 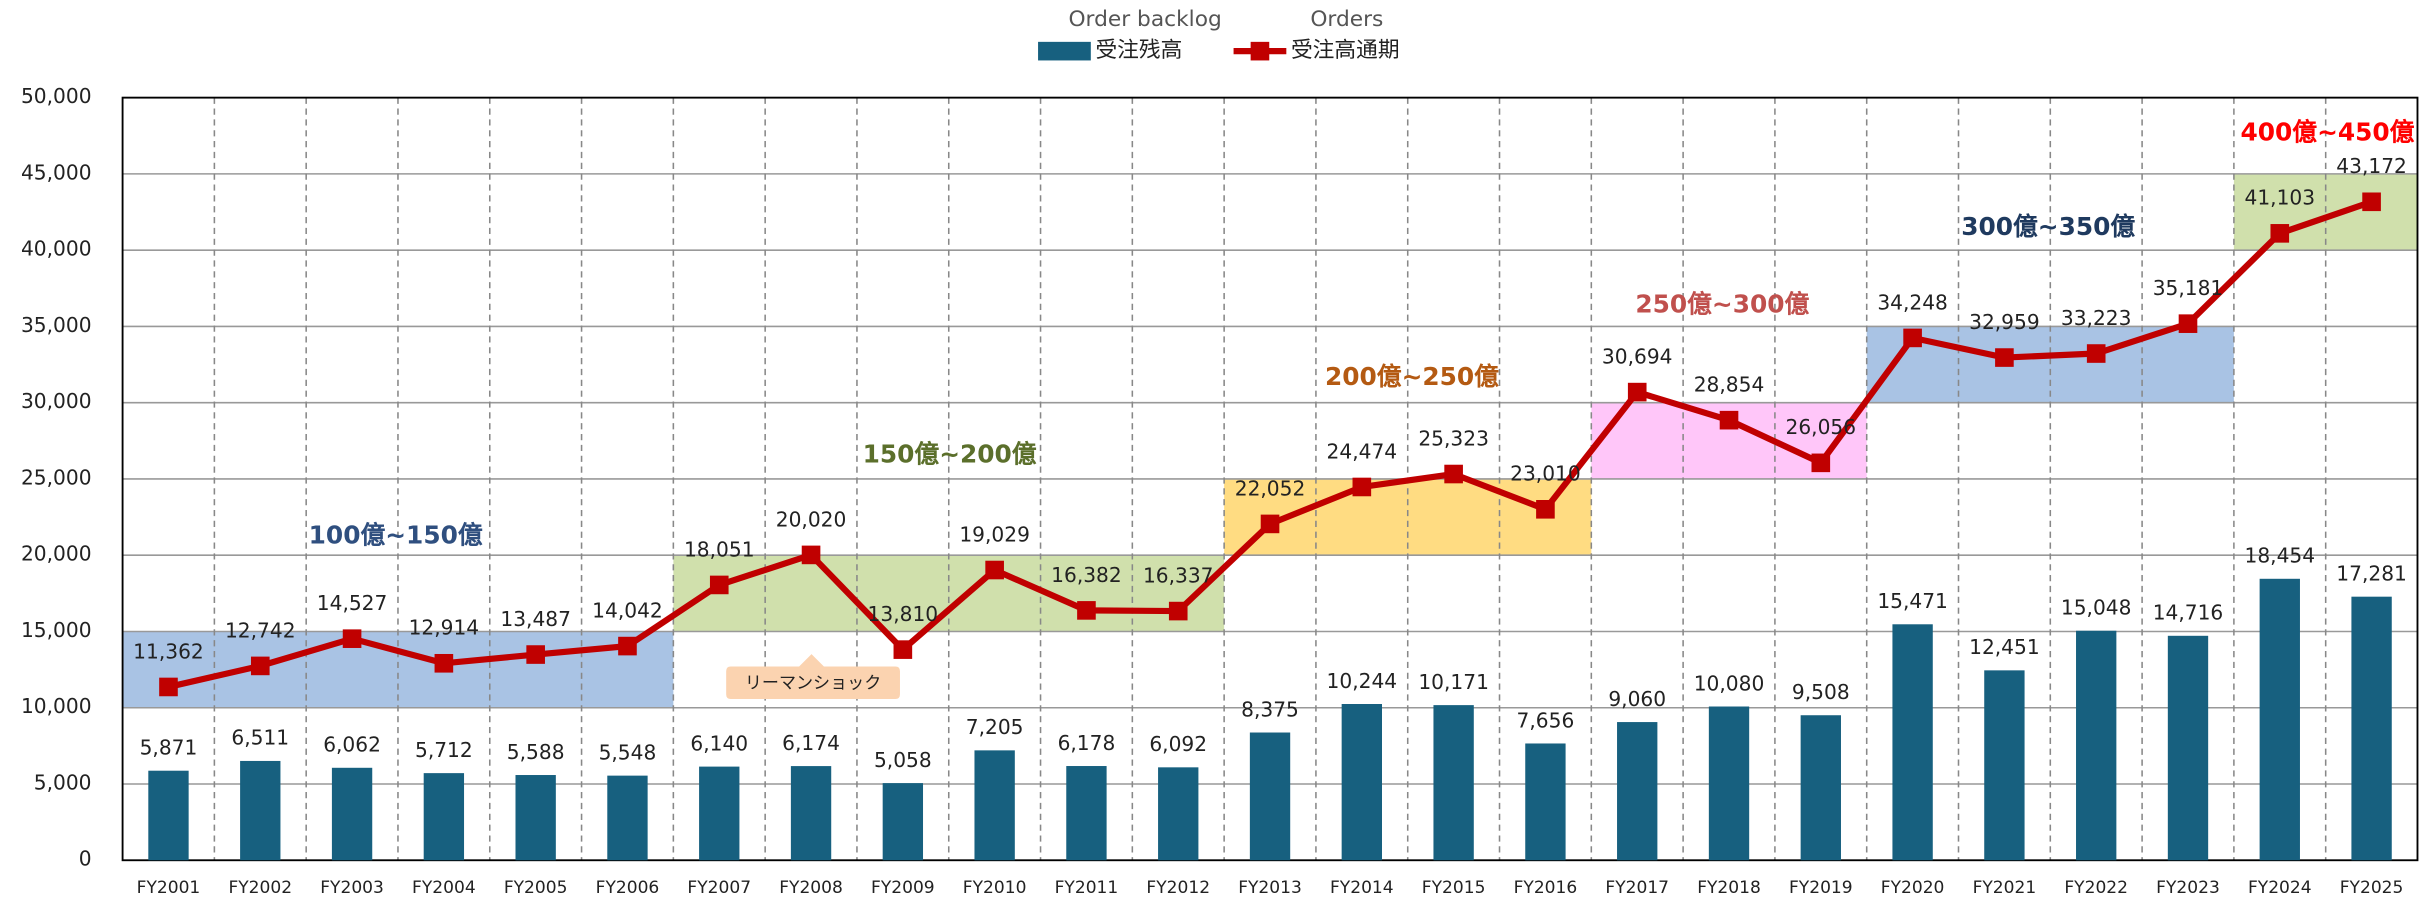 I want to click on line-value-label: 14,042, so click(x=627, y=610).